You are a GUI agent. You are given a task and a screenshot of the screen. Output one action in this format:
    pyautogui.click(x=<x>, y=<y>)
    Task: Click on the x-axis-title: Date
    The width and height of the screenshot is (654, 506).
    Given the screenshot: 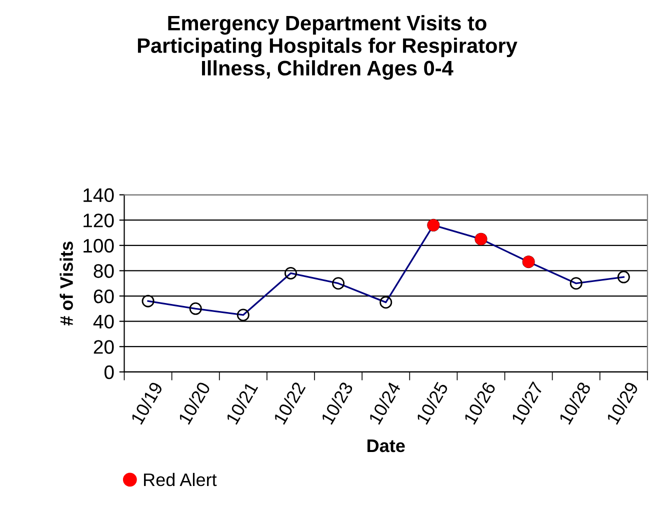 What is the action you would take?
    pyautogui.click(x=386, y=446)
    